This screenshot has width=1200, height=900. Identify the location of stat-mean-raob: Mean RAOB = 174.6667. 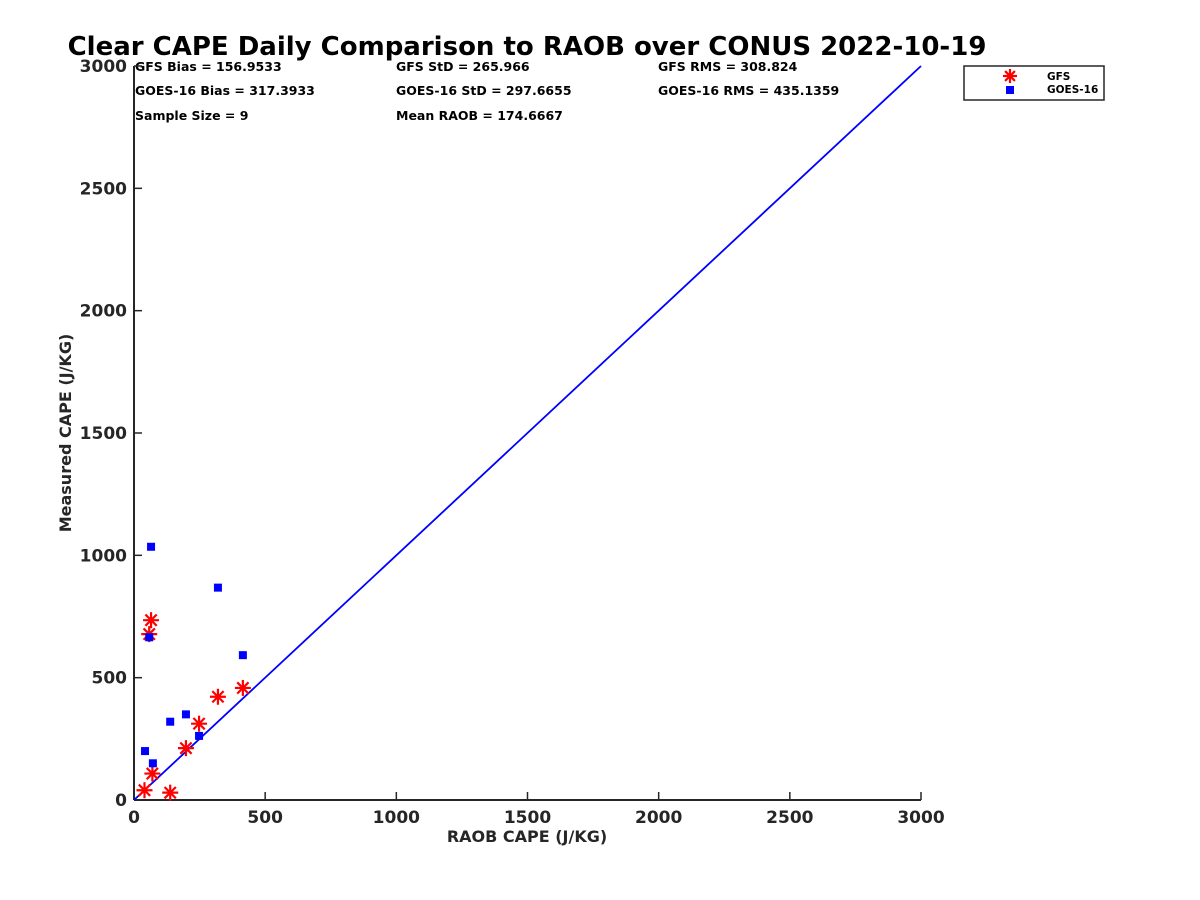
(479, 115).